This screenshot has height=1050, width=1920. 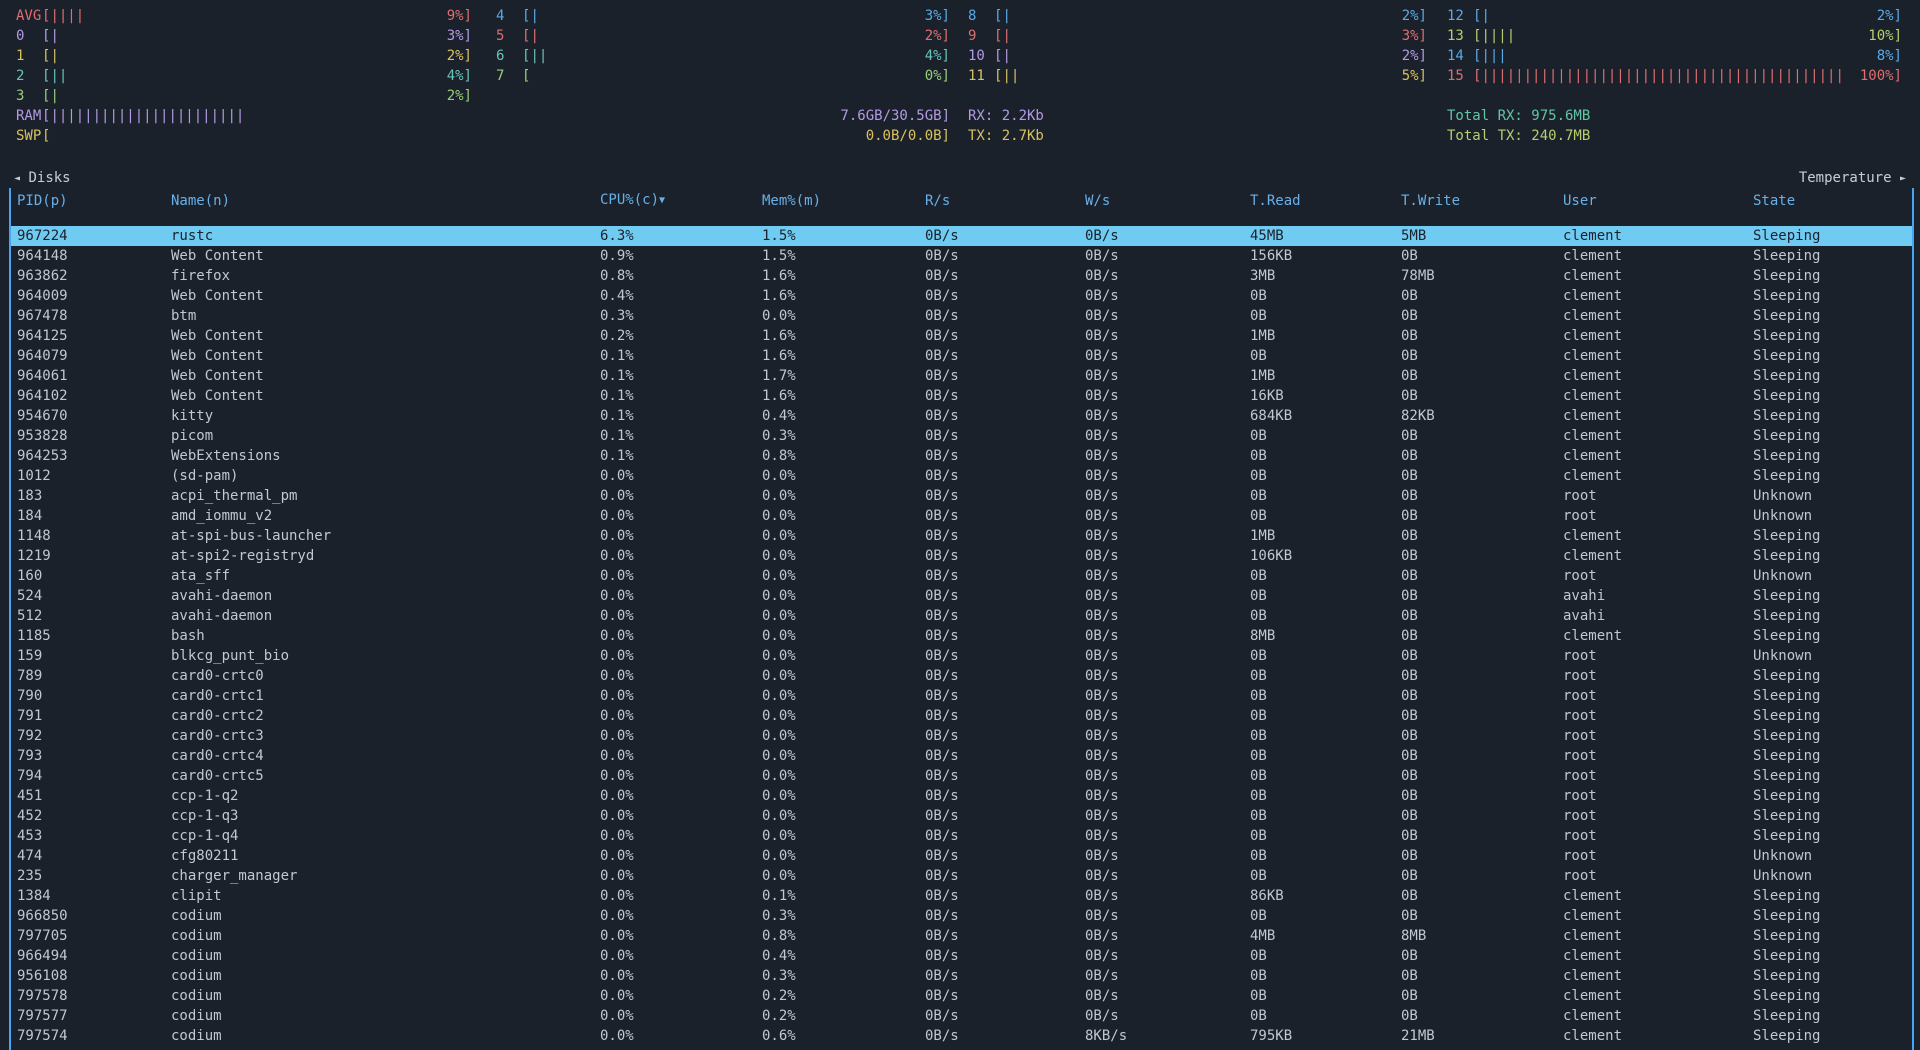 What do you see at coordinates (1902, 178) in the screenshot?
I see `carousel-right-arrow-icon: ►` at bounding box center [1902, 178].